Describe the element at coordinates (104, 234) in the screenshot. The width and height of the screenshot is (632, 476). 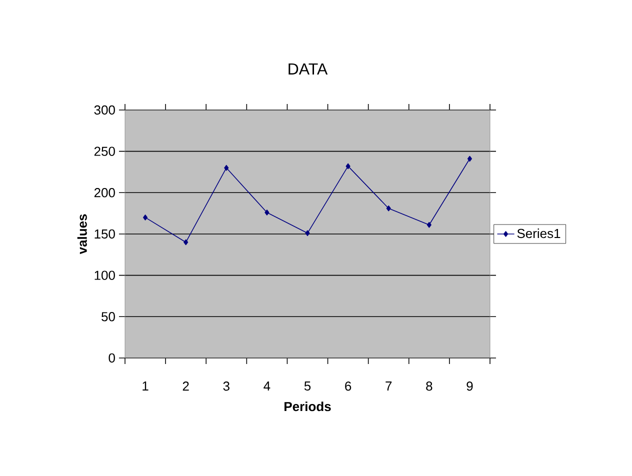
I see `y-tick-label: 150` at that location.